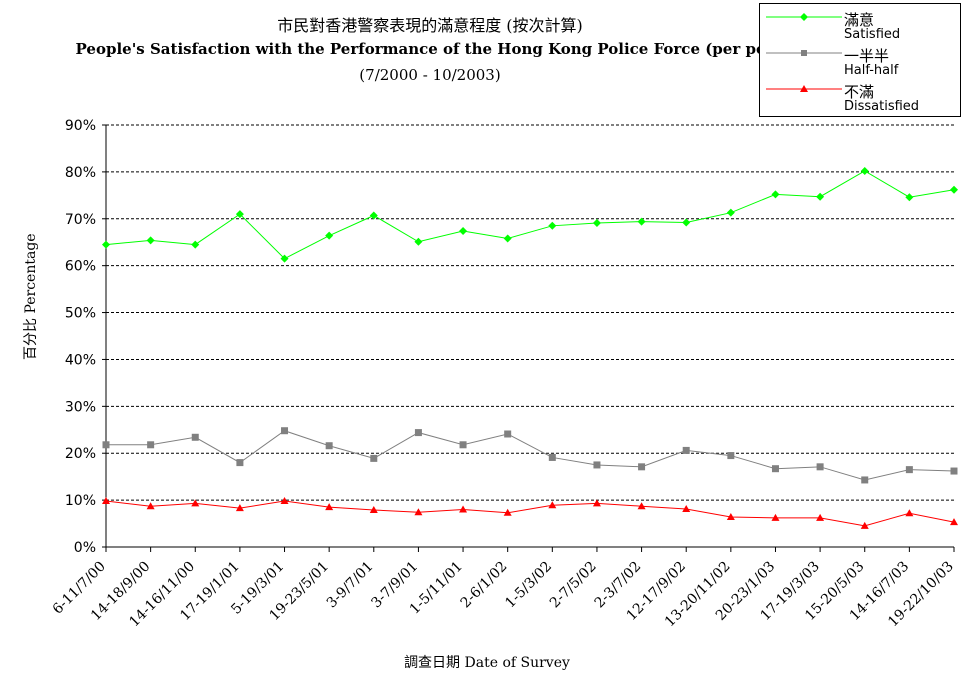 Image resolution: width=974 pixels, height=680 pixels. I want to click on chart-title-zh: 市民對香港警察表現的滿意程度 (按次計算), so click(430, 25).